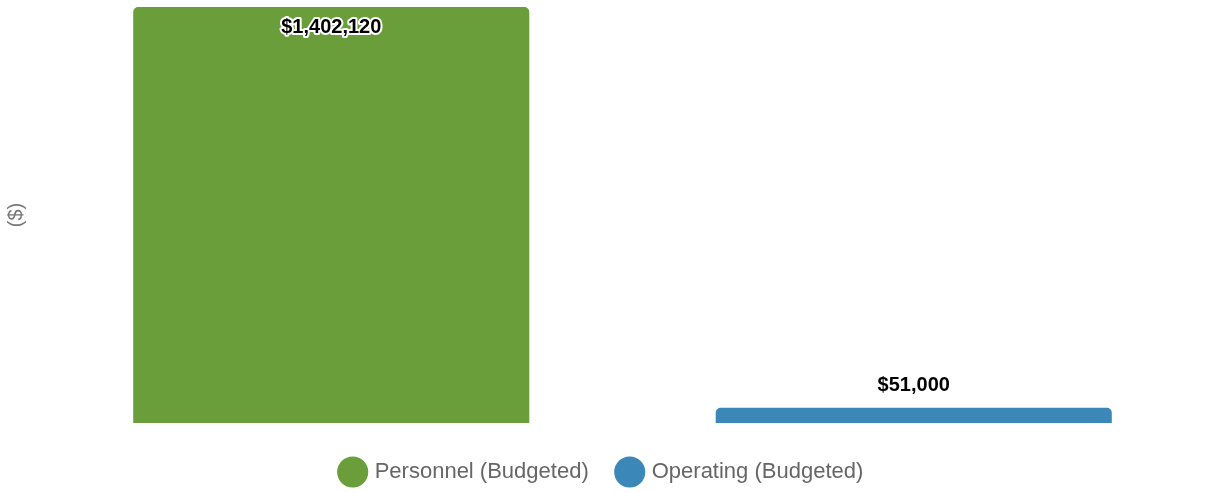  Describe the element at coordinates (14, 215) in the screenshot. I see `y-axis-title: ($)` at that location.